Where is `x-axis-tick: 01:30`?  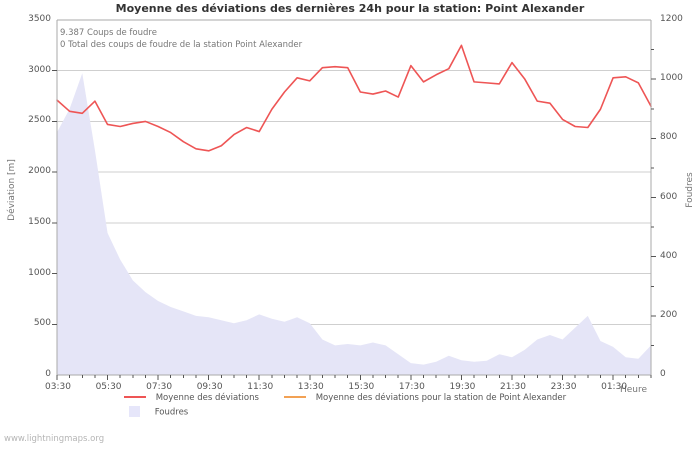
x-axis-tick: 01:30 is located at coordinates (614, 387).